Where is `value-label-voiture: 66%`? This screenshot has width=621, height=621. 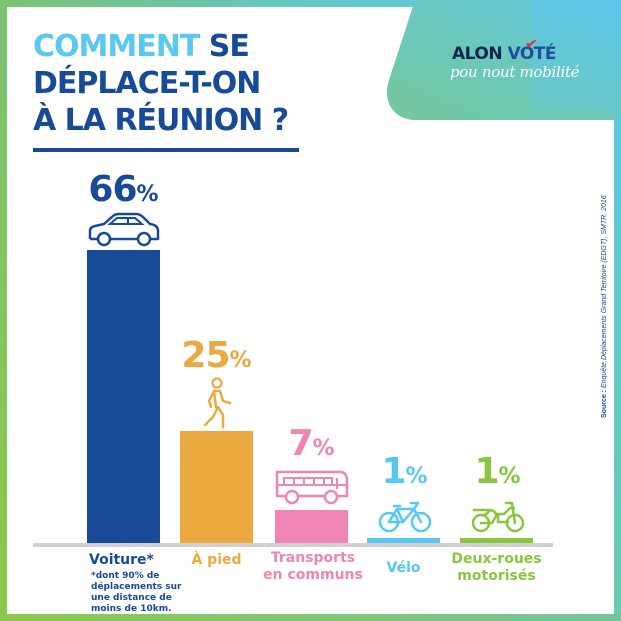 value-label-voiture: 66% is located at coordinates (123, 190).